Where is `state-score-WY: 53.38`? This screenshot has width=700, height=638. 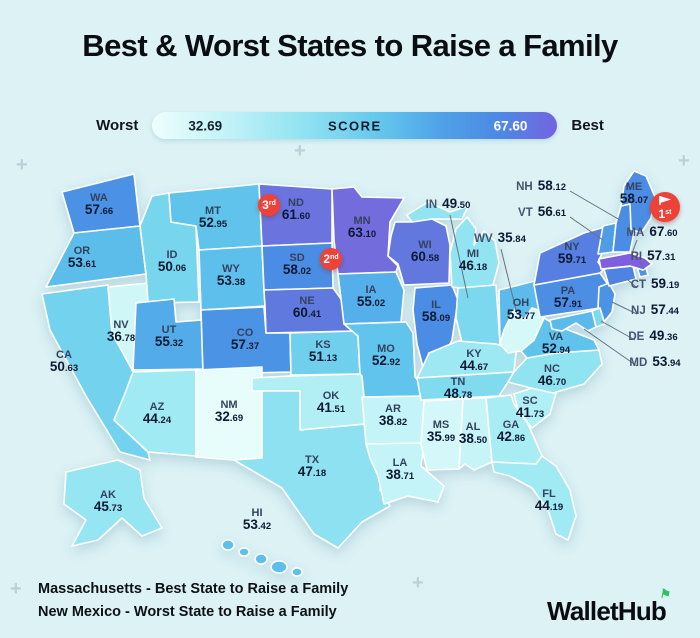 state-score-WY: 53.38 is located at coordinates (231, 280).